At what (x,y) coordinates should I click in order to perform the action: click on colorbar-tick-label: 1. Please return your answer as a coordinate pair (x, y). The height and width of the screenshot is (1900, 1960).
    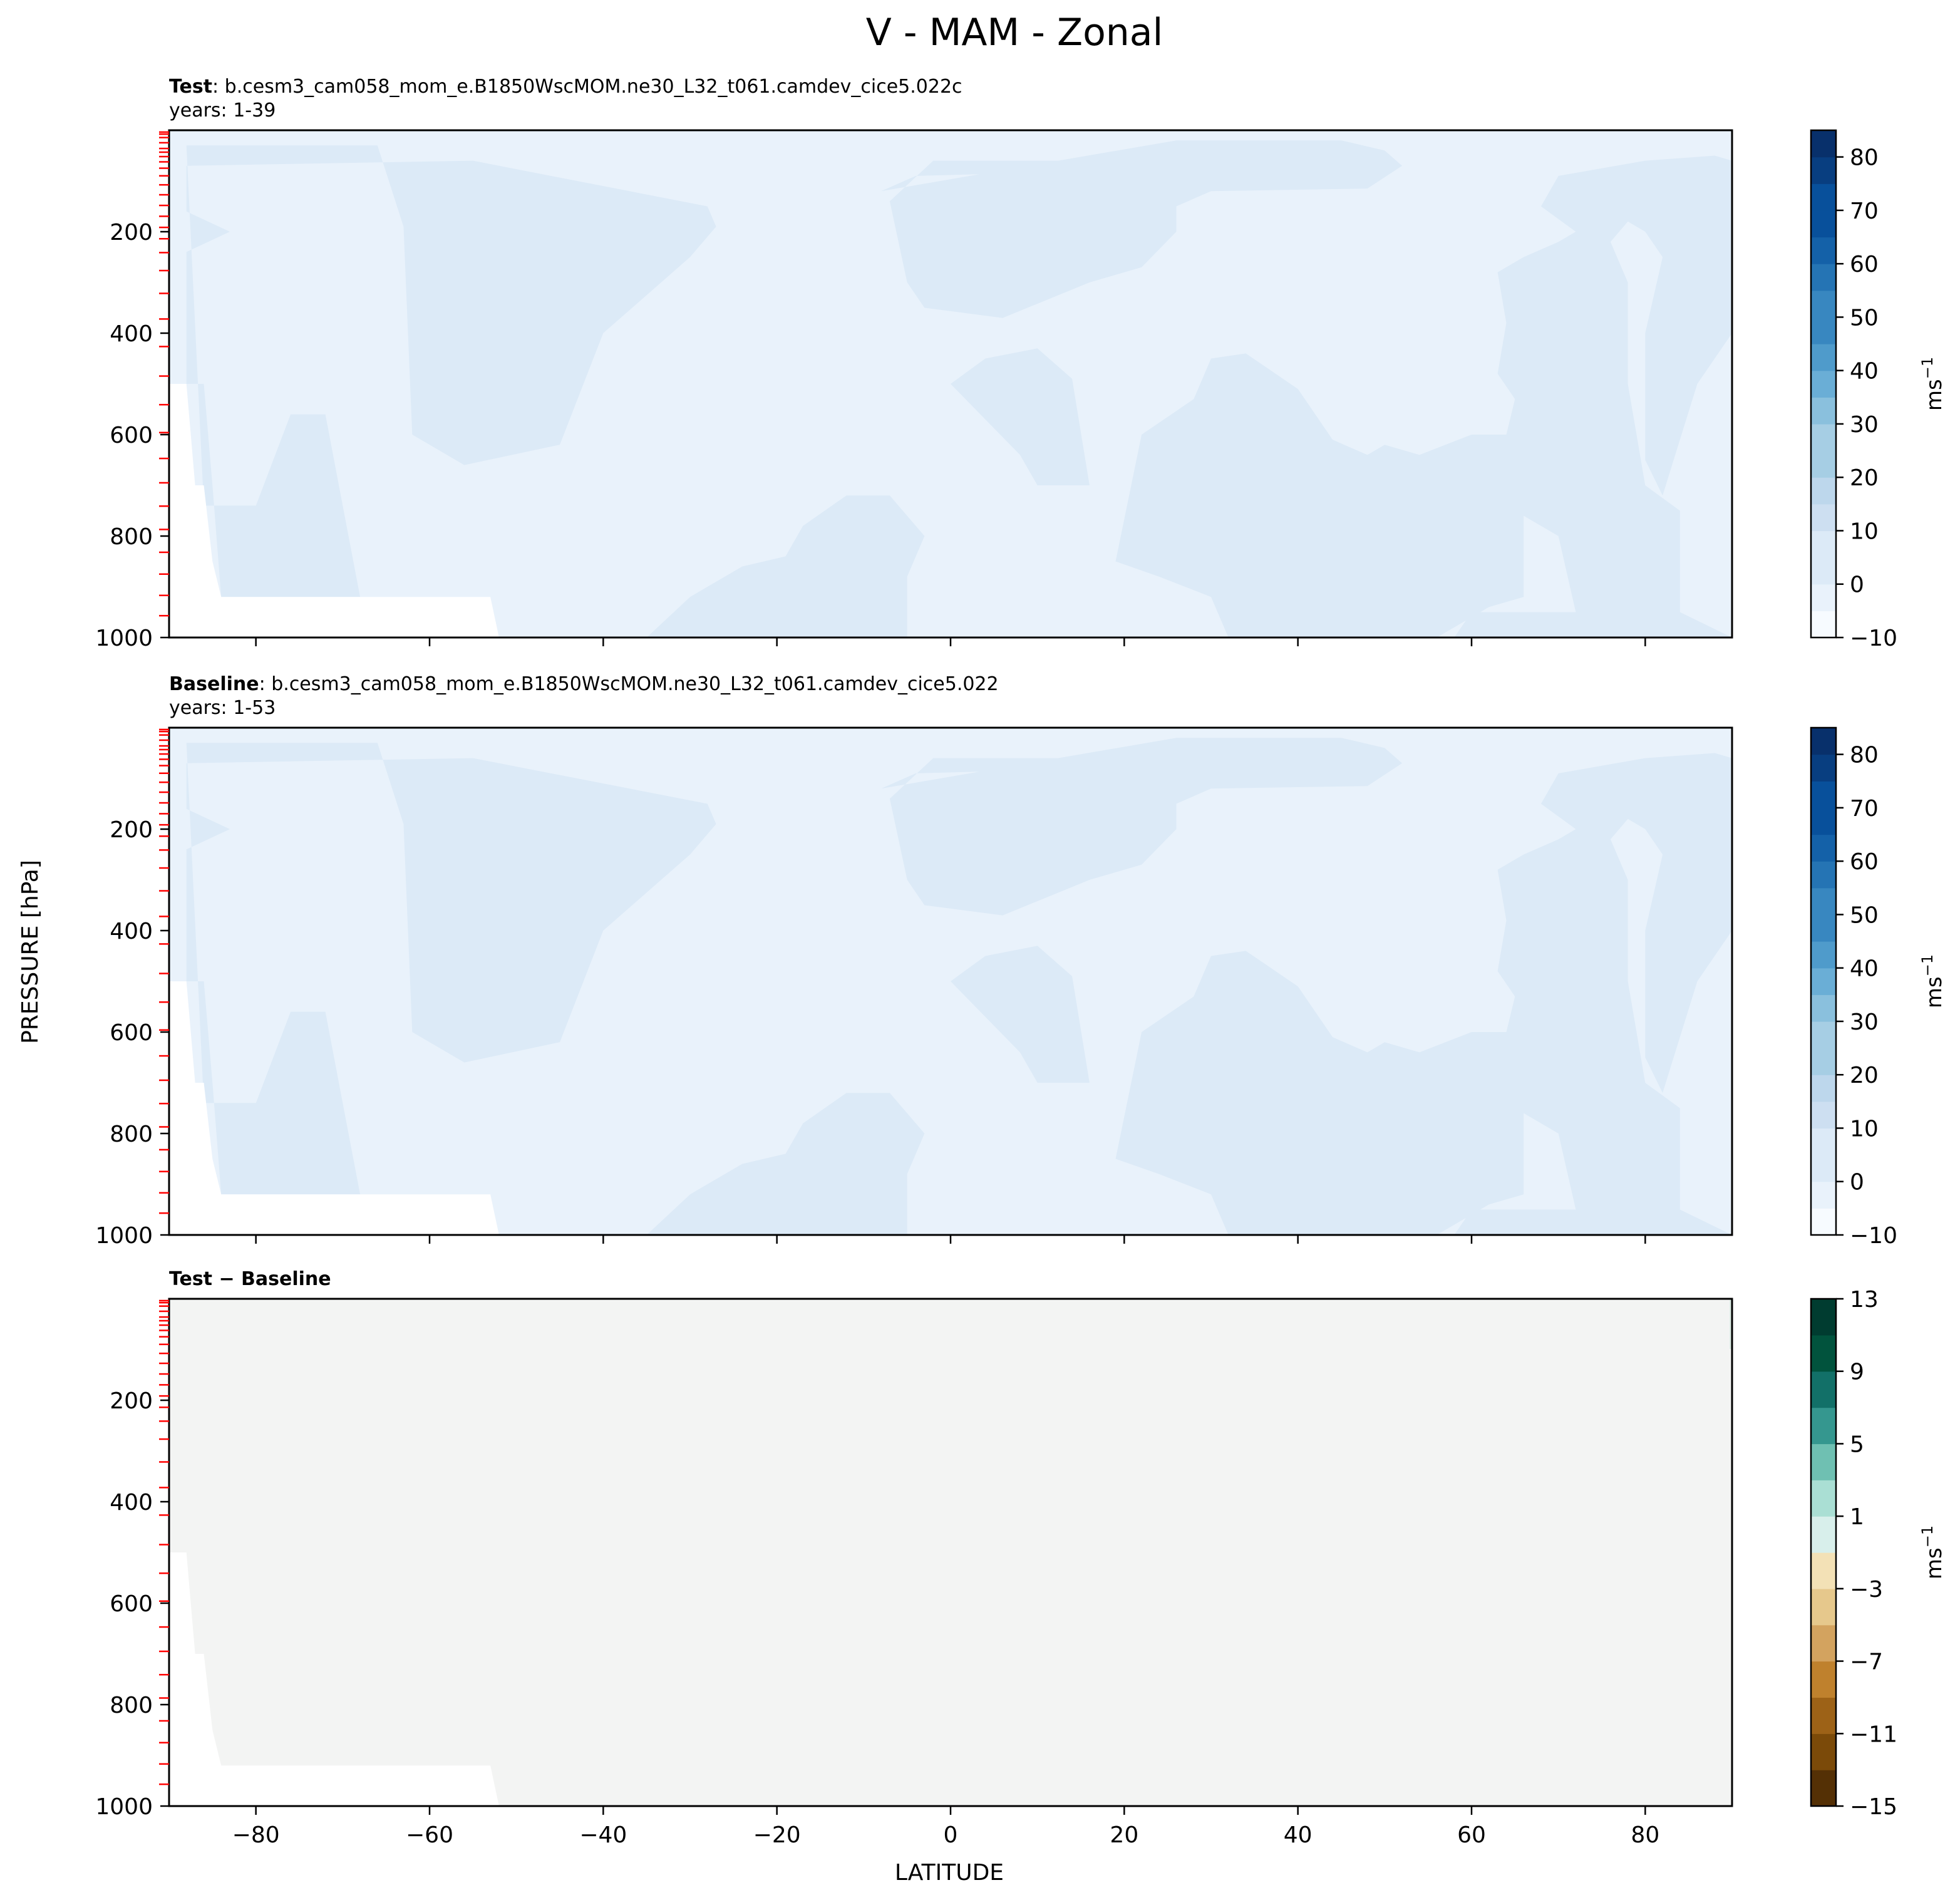
    Looking at the image, I should click on (1857, 1517).